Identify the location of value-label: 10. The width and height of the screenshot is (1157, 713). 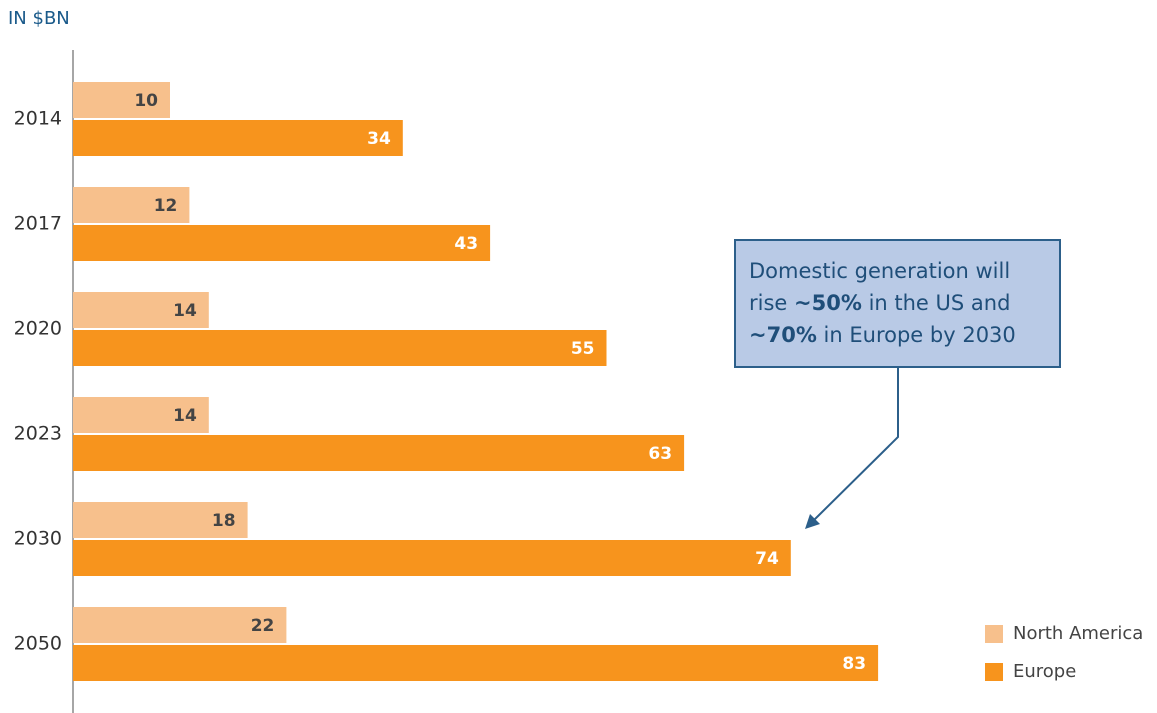
(146, 101).